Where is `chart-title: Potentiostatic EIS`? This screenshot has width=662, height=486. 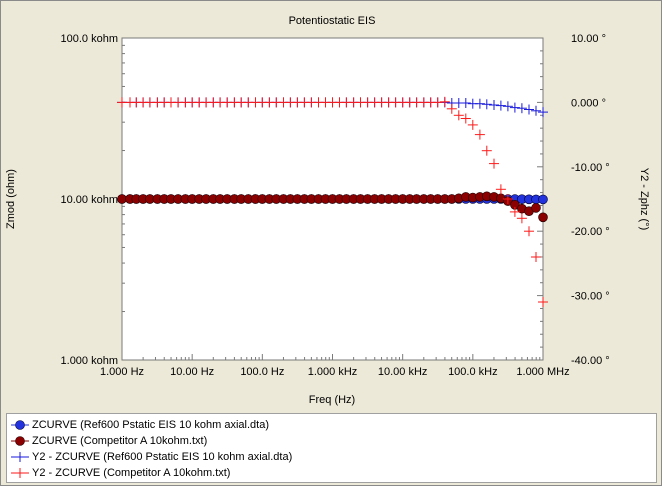 chart-title: Potentiostatic EIS is located at coordinates (332, 21).